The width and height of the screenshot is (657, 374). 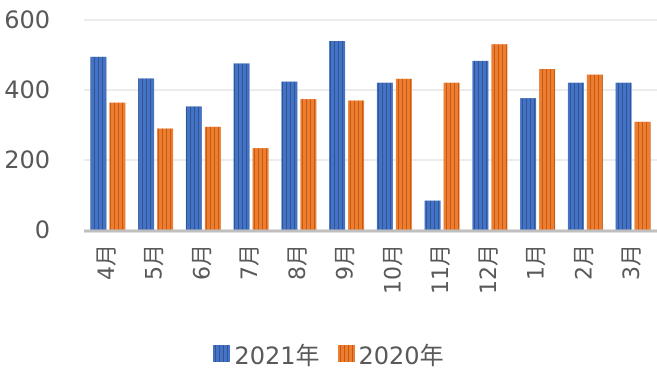 I want to click on legend-label-series-1: 2020年, so click(x=401, y=355).